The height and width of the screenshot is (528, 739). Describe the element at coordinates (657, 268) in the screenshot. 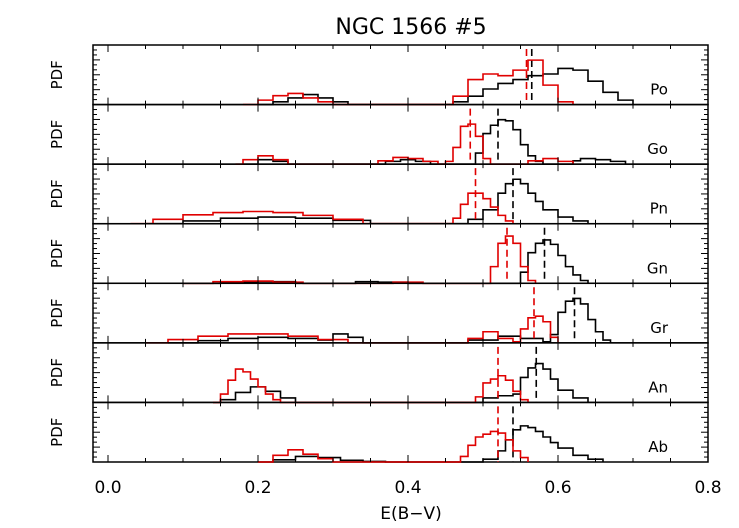

I see `panel-label: Gn` at that location.